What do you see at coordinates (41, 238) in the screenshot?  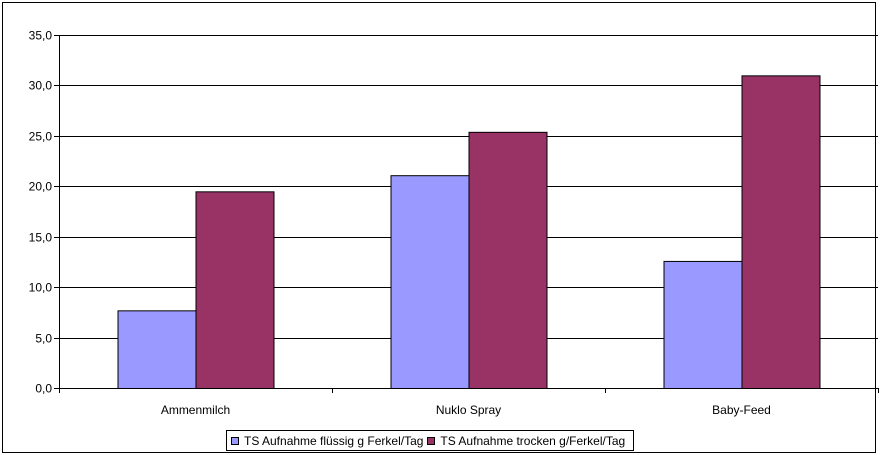 I see `y-tick-label-3: 15,0` at bounding box center [41, 238].